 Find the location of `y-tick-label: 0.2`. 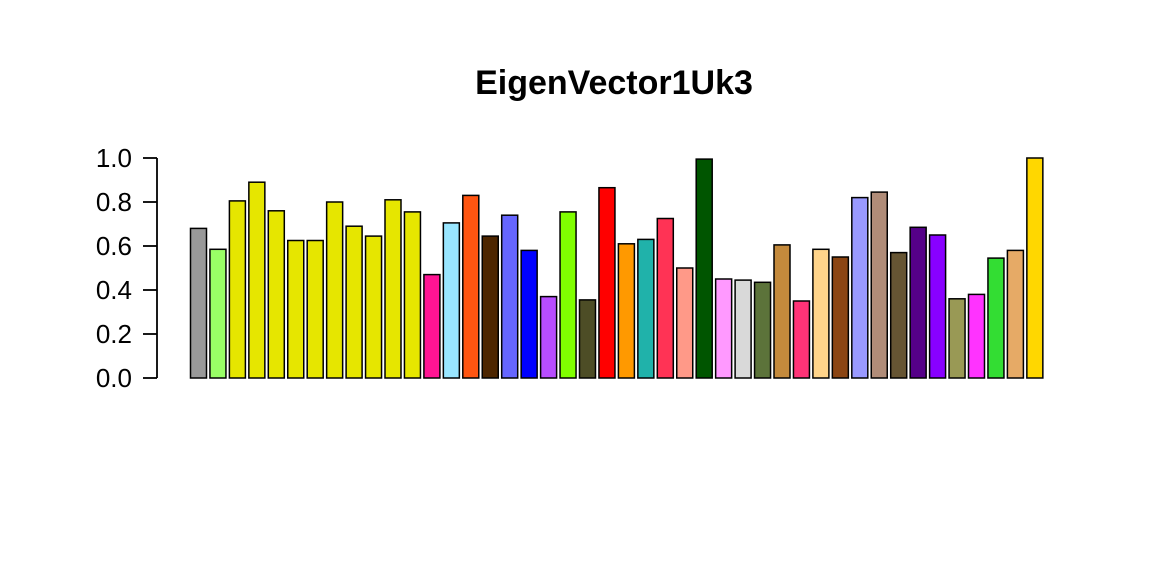

y-tick-label: 0.2 is located at coordinates (114, 334).